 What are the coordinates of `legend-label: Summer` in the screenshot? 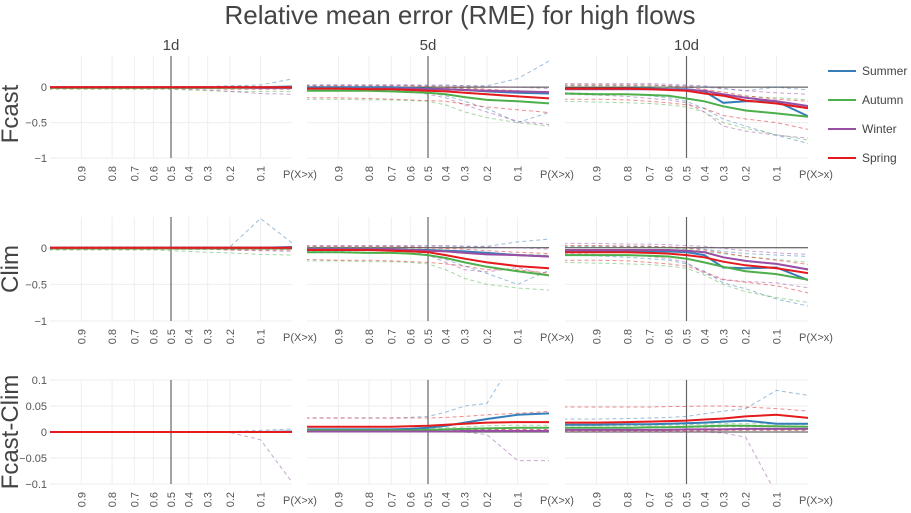 It's located at (884, 71).